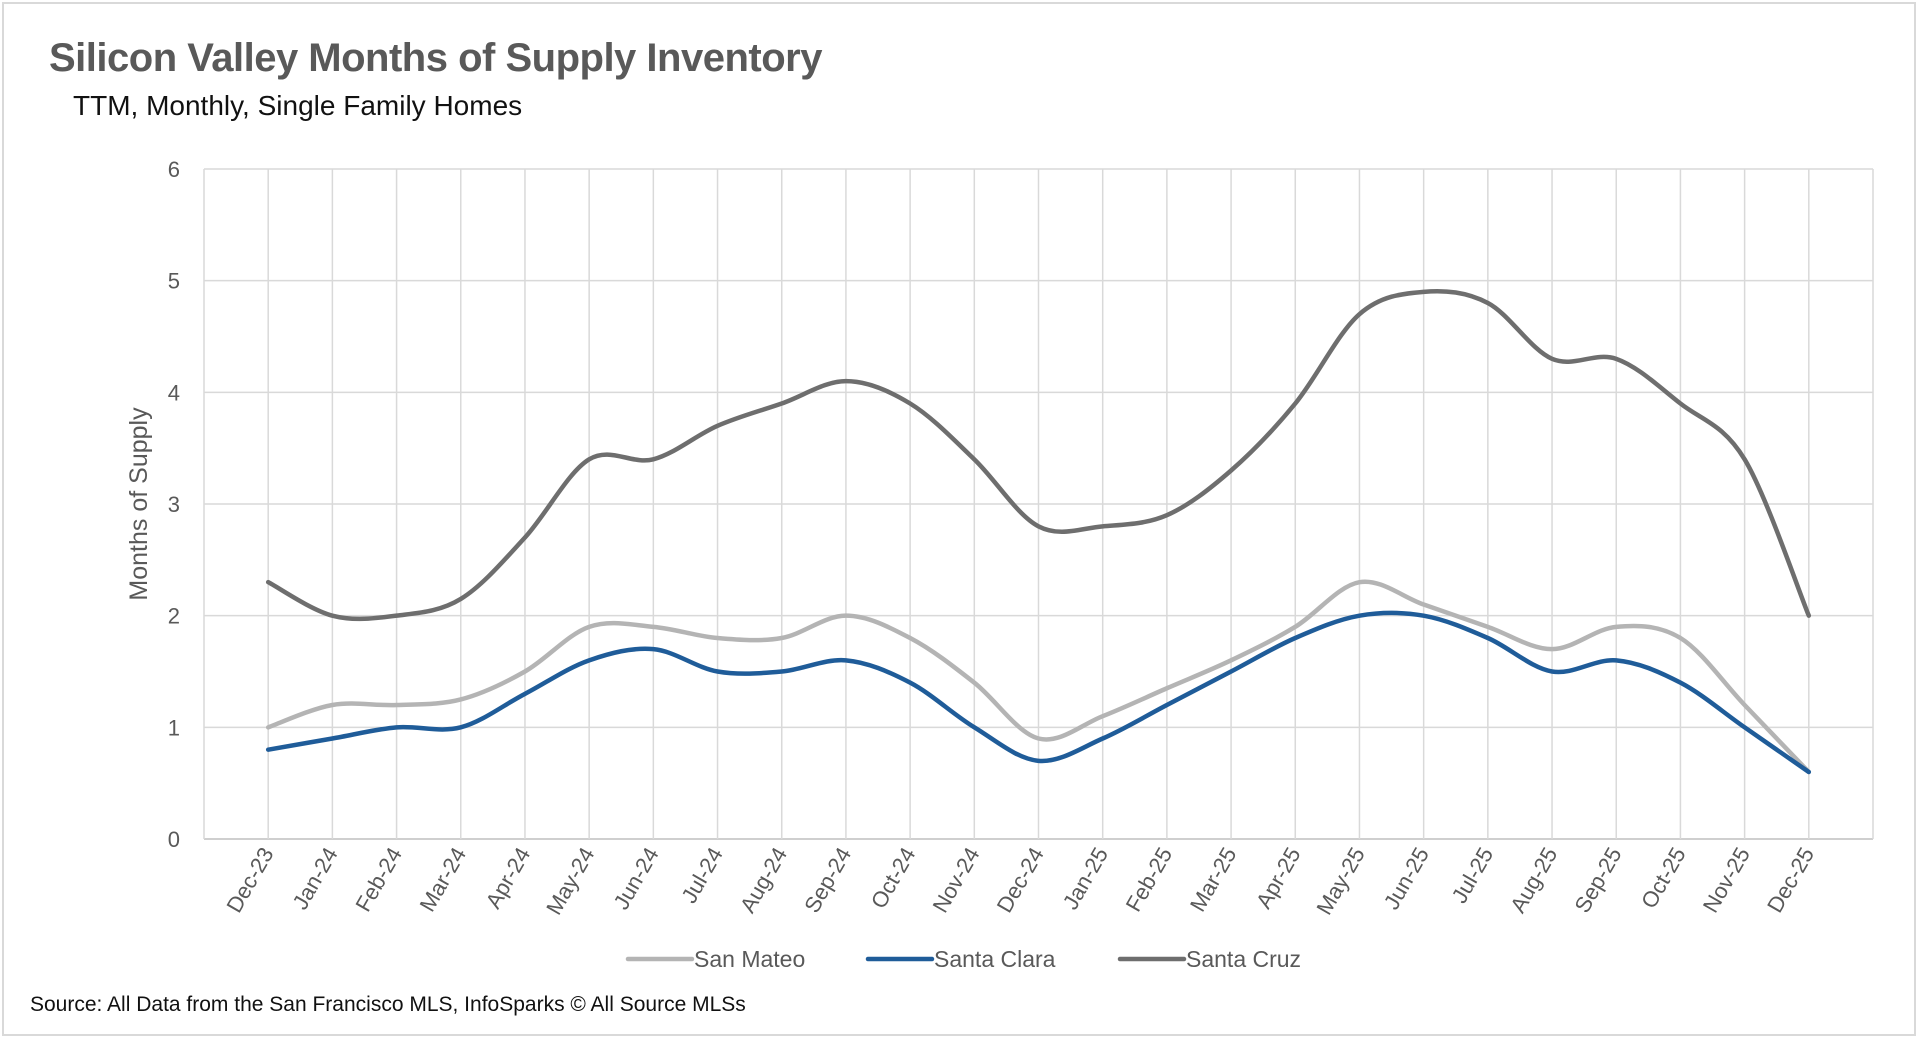 The height and width of the screenshot is (1040, 1920). Describe the element at coordinates (1213, 879) in the screenshot. I see `x-tick-label: Mar-25` at that location.